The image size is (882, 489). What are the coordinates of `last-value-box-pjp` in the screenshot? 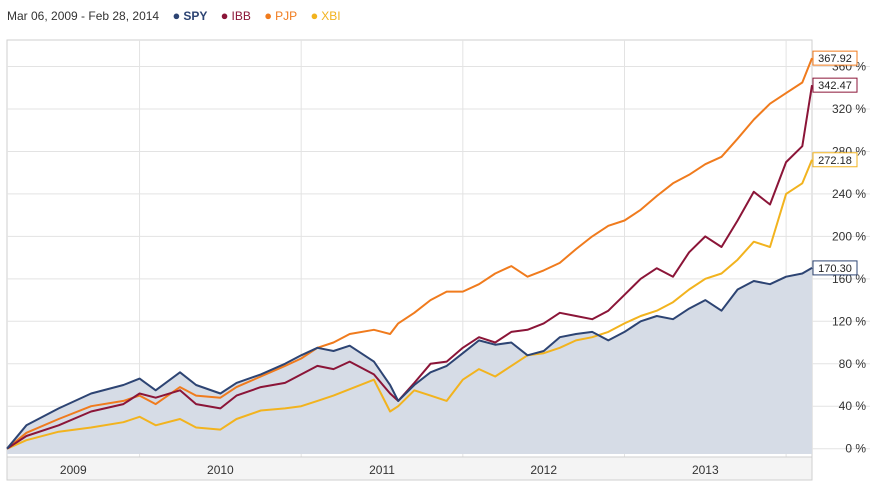 It's located at (835, 58).